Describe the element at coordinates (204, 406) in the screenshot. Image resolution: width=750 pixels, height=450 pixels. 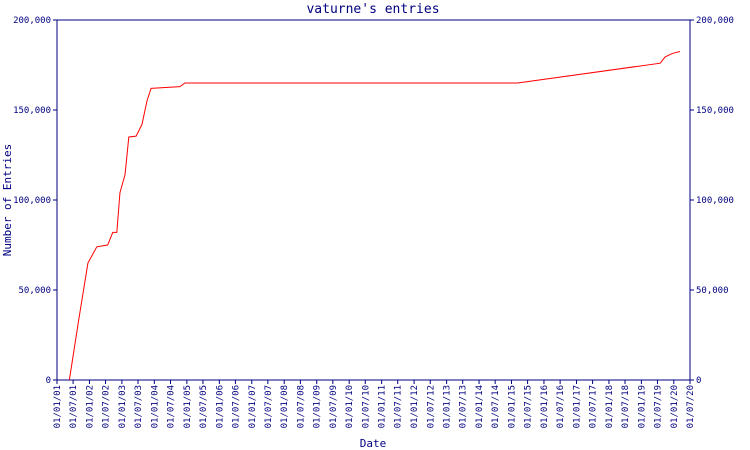
I see `x-tick-label: 01/07/05` at that location.